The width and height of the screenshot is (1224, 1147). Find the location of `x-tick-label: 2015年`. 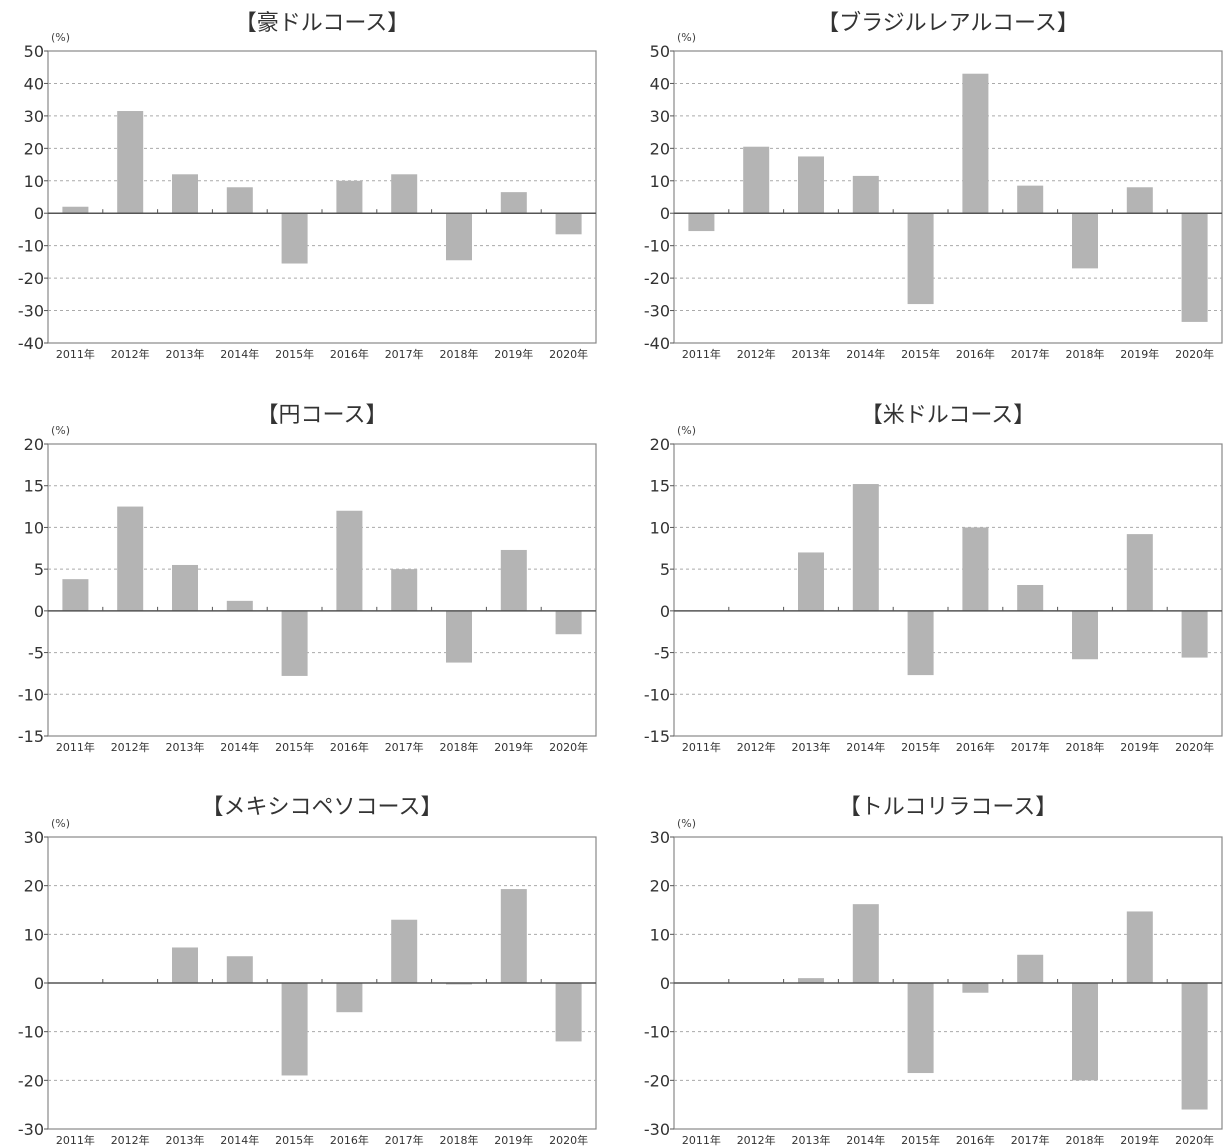

x-tick-label: 2015年 is located at coordinates (920, 1140).